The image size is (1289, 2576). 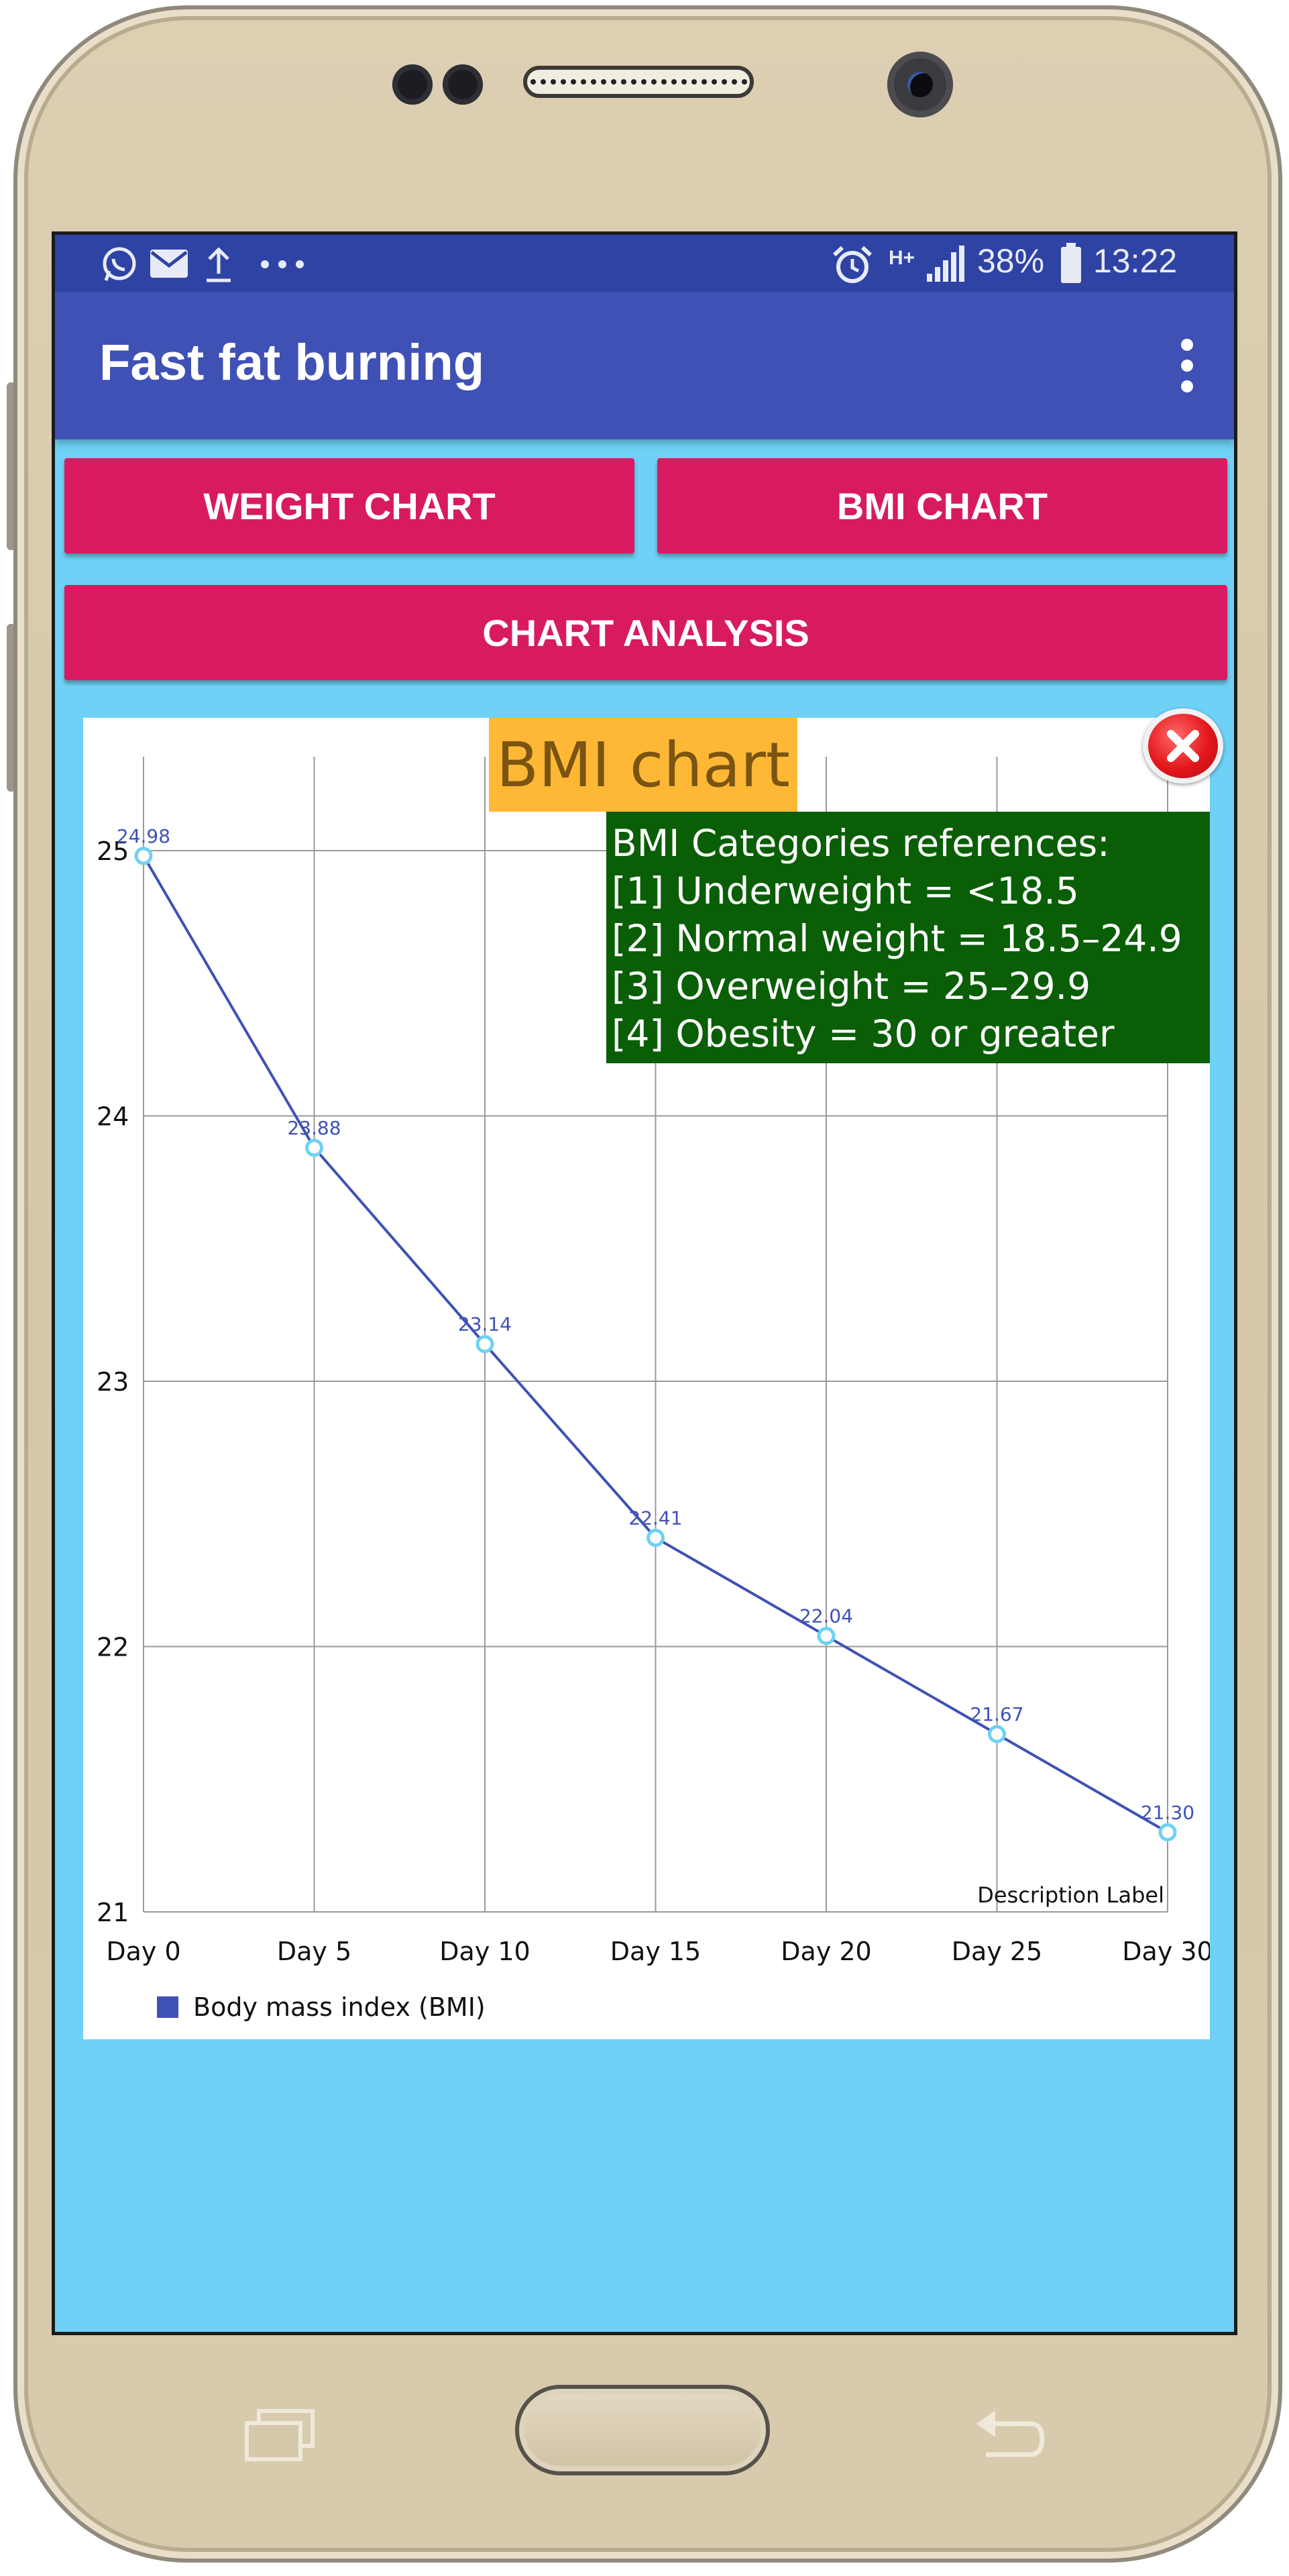 What do you see at coordinates (1009, 2435) in the screenshot?
I see `back-icon` at bounding box center [1009, 2435].